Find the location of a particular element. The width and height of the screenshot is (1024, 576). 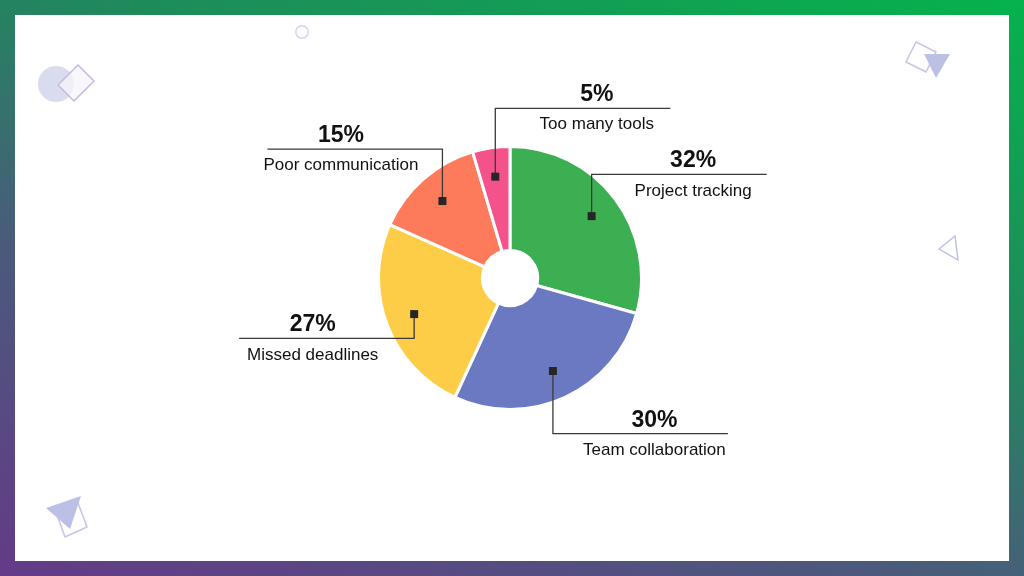

data-label: 27% is located at coordinates (312, 323).